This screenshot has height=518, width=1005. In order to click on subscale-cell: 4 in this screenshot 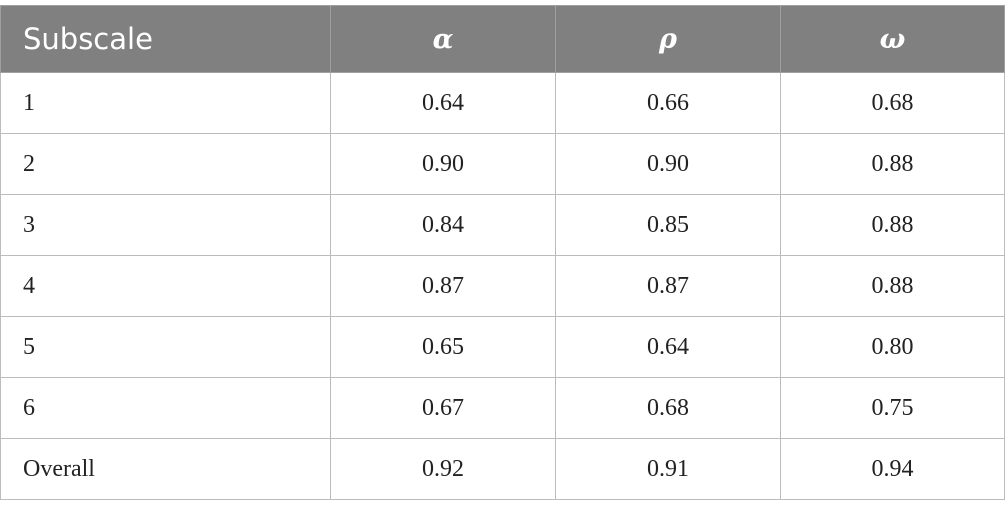, I will do `click(165, 286)`.